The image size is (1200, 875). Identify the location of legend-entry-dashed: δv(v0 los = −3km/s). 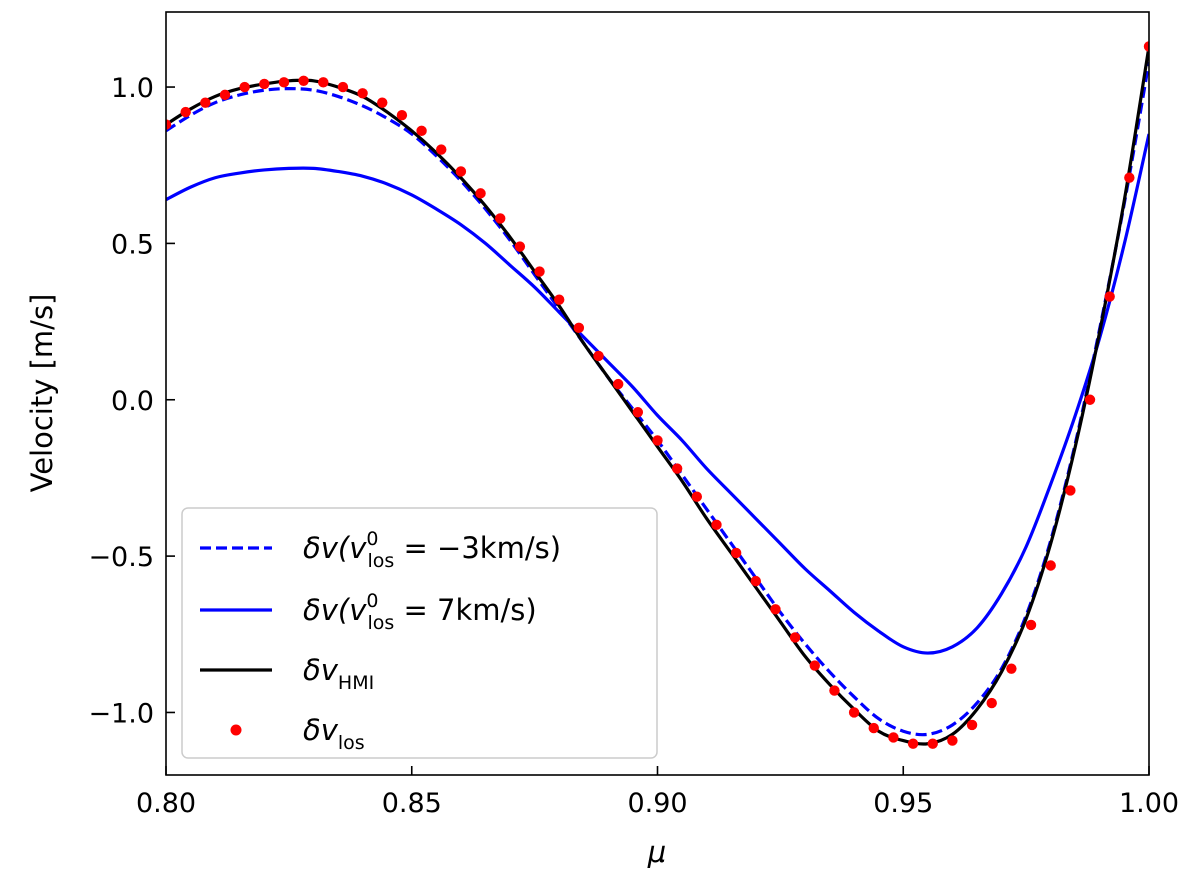
(380, 550).